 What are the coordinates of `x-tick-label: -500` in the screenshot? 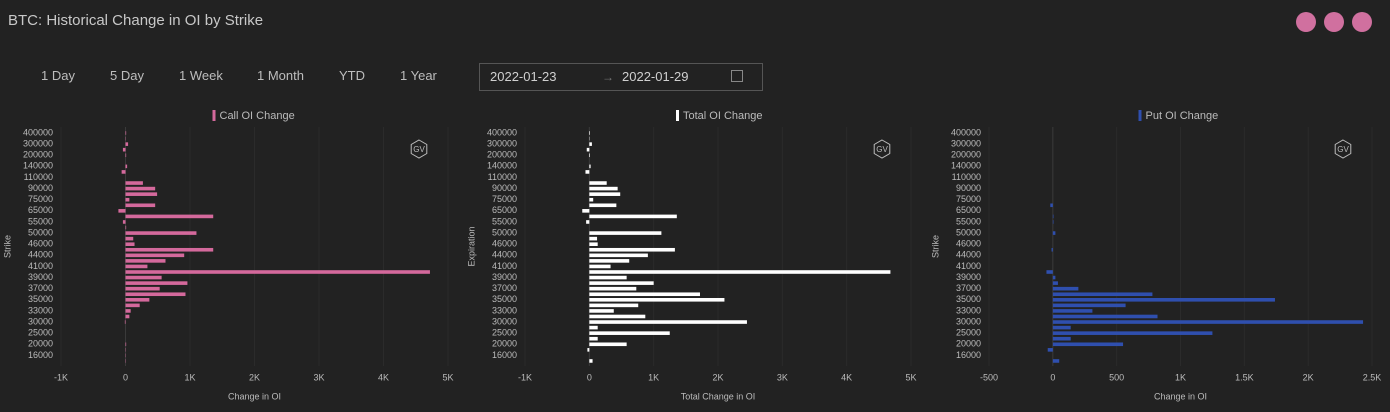 It's located at (989, 377).